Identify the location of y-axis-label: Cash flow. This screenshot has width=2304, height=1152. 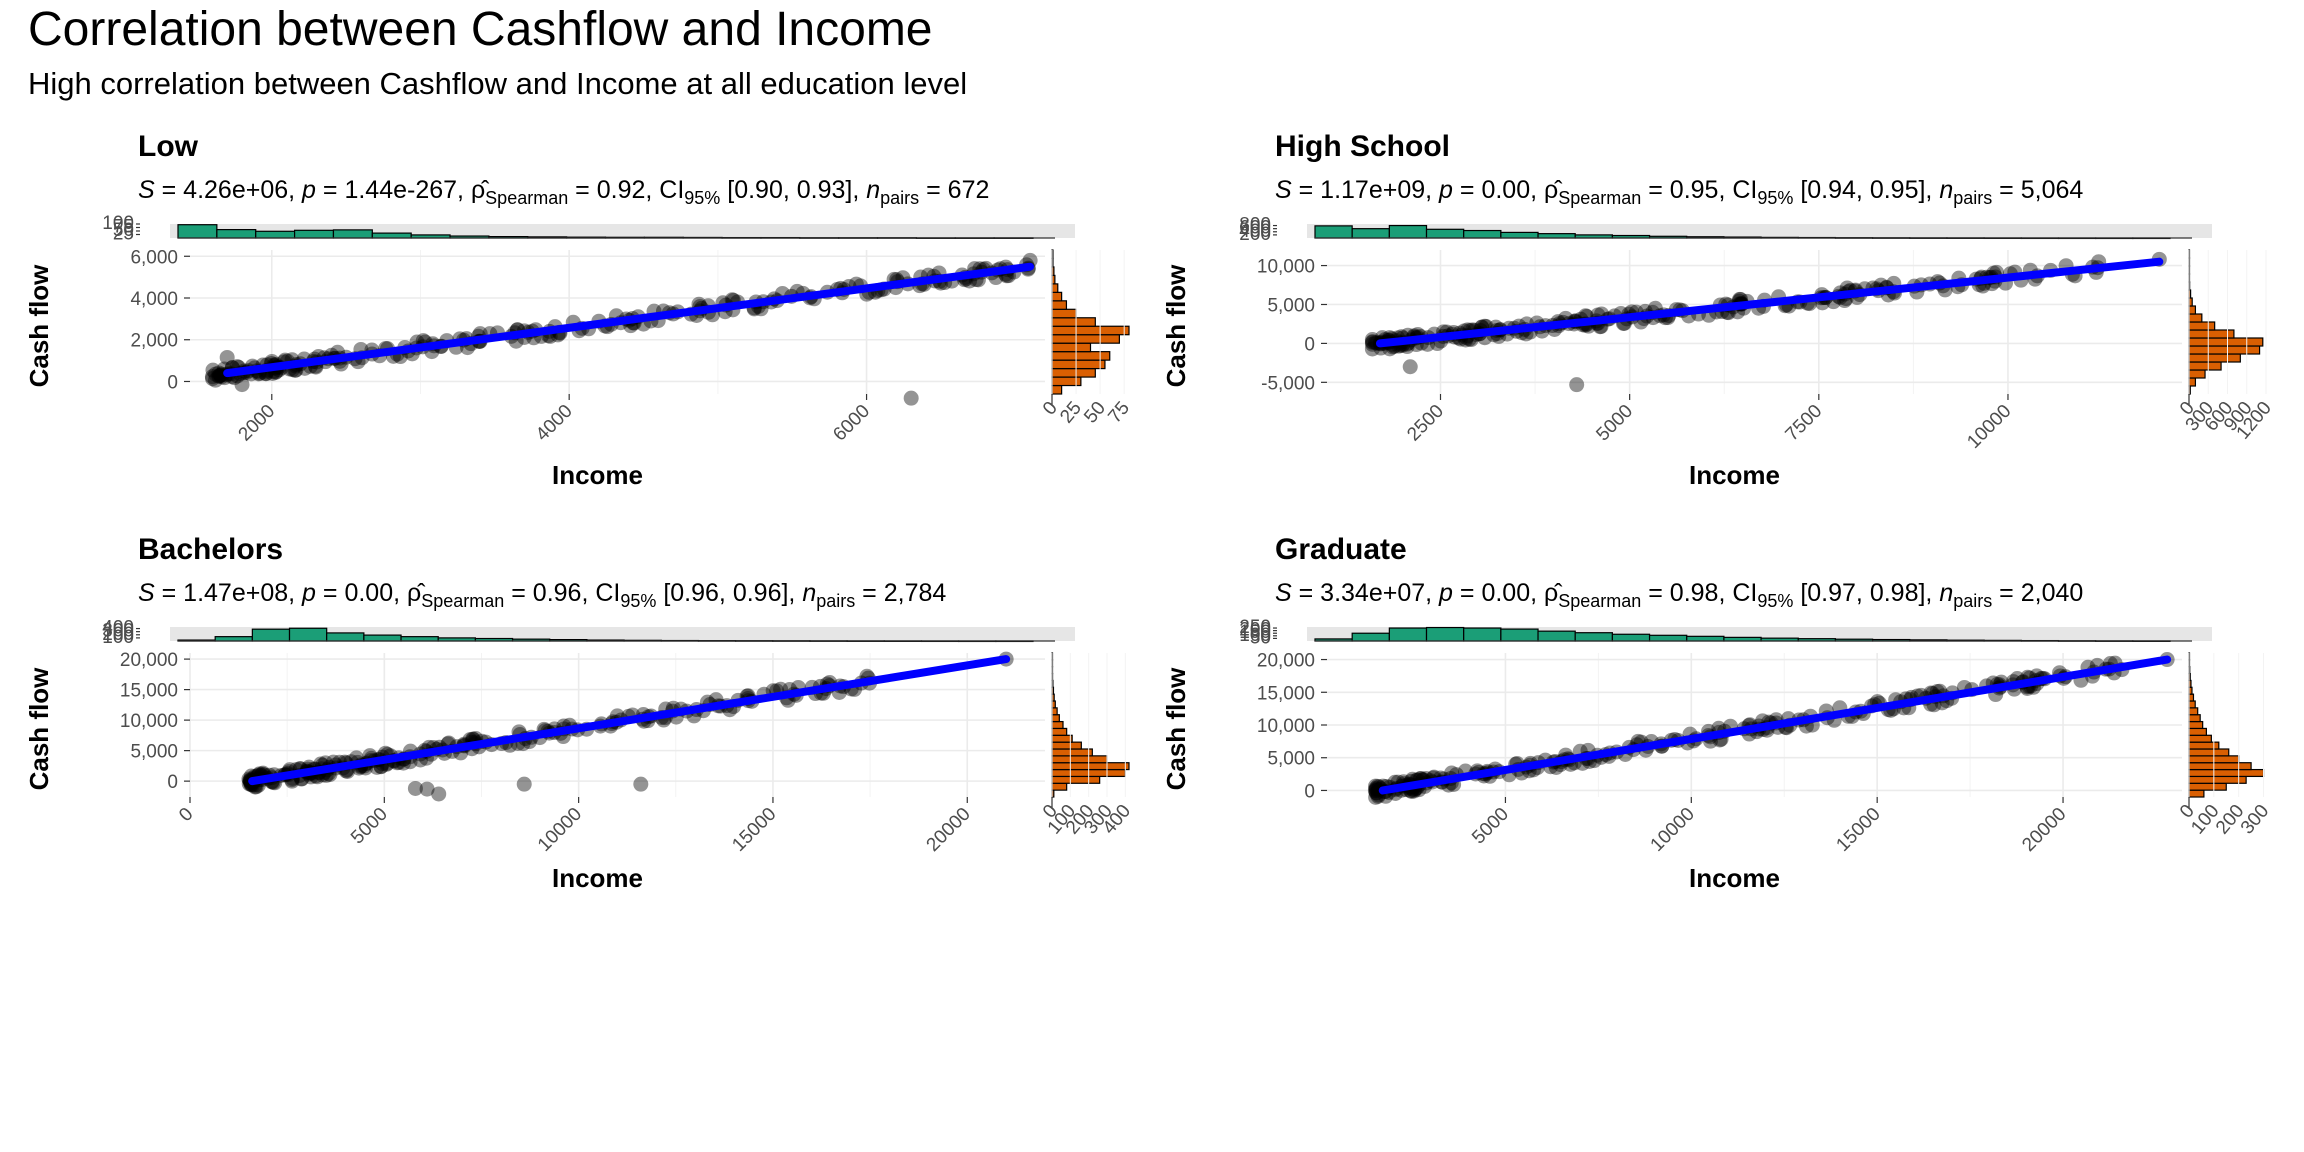
(1176, 729).